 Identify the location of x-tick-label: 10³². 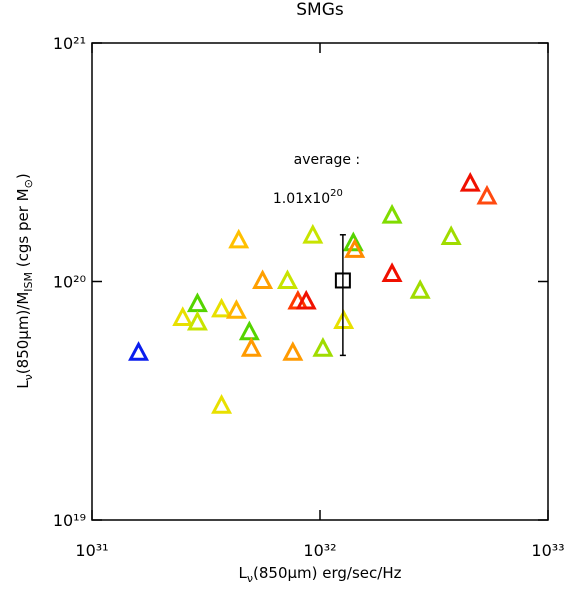
(319, 550).